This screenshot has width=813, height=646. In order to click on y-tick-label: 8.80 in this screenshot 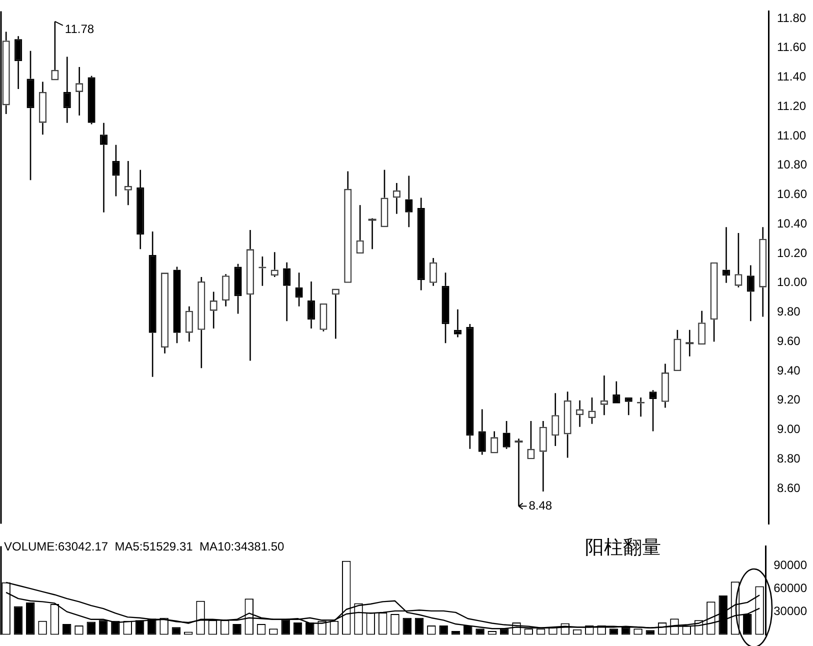, I will do `click(788, 458)`.